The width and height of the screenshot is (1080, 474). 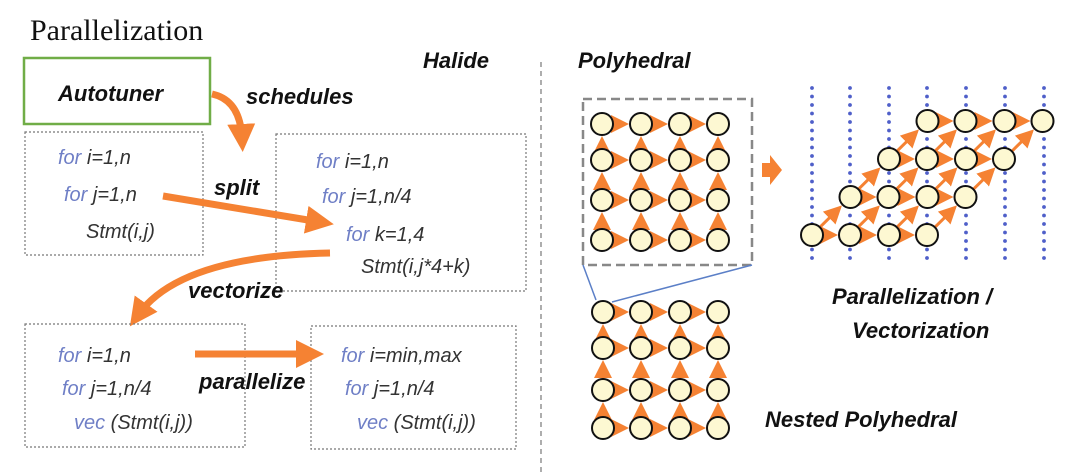 What do you see at coordinates (116, 30) in the screenshot?
I see `diagram-title: Parallelization` at bounding box center [116, 30].